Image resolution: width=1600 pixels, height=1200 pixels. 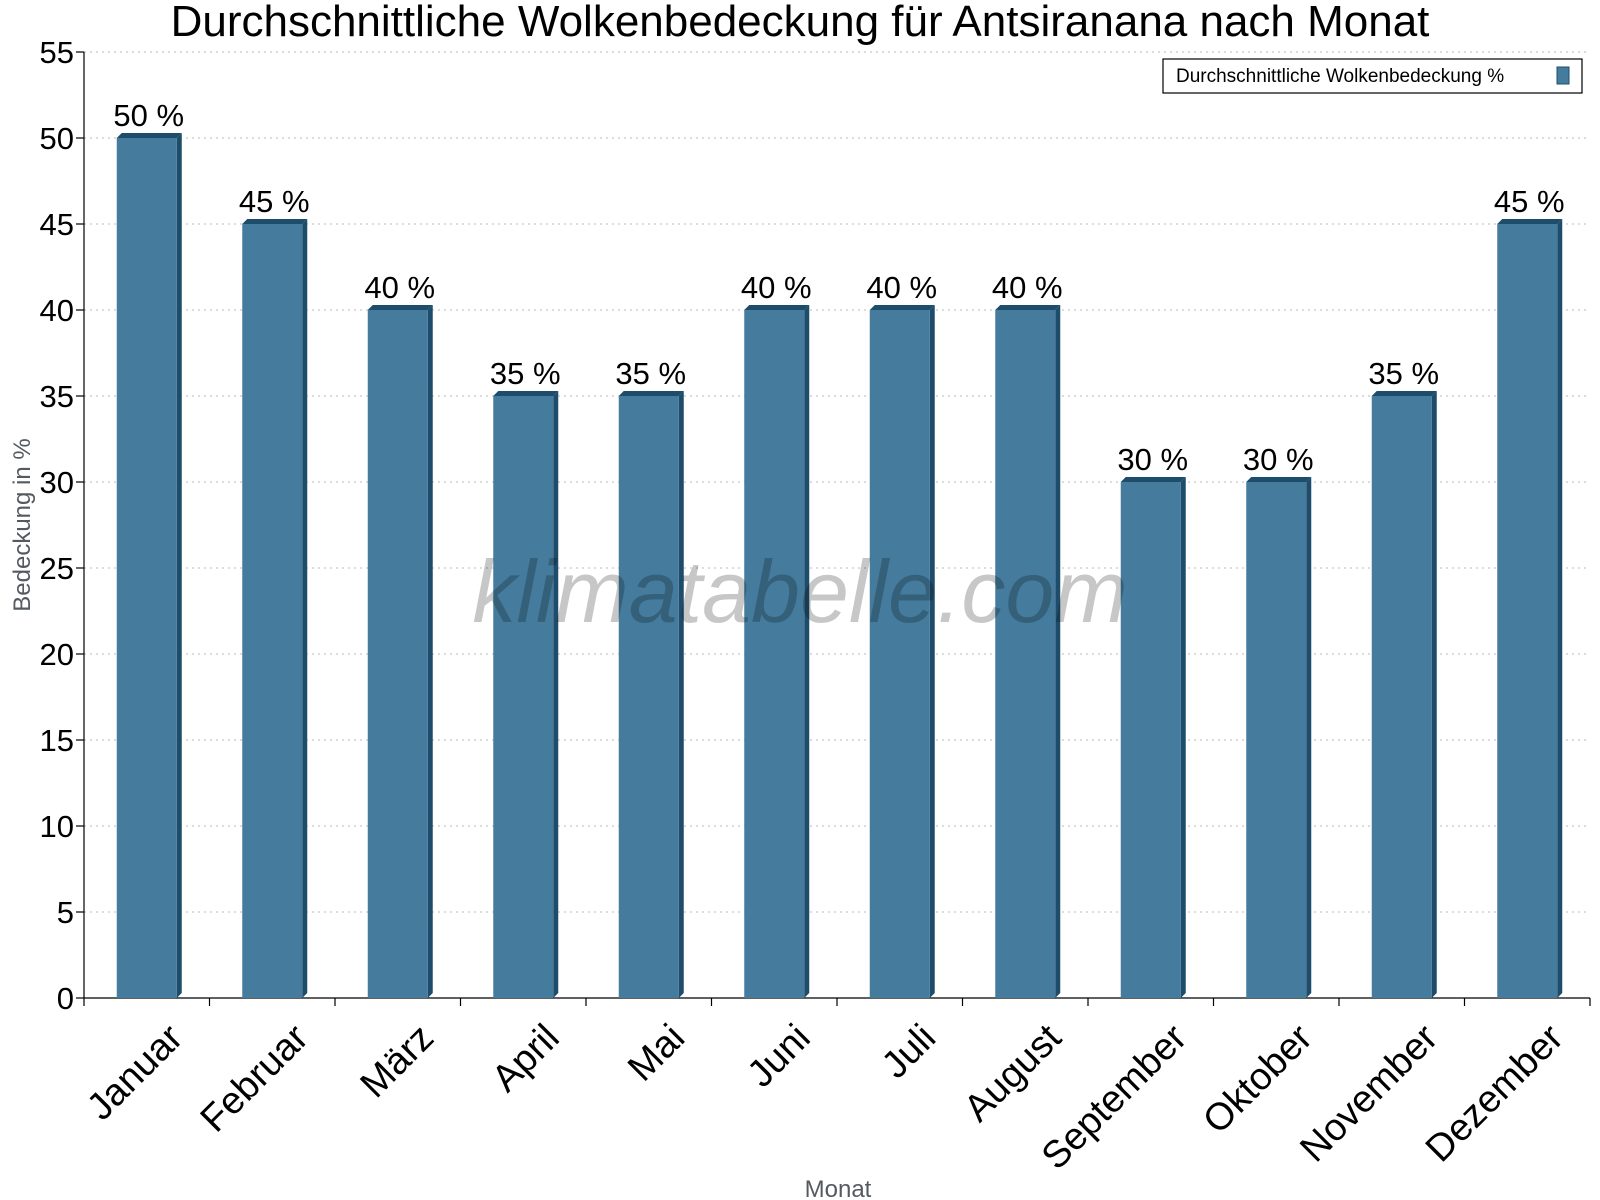 I want to click on watermark-text: klimatabelle.com, so click(x=799, y=591).